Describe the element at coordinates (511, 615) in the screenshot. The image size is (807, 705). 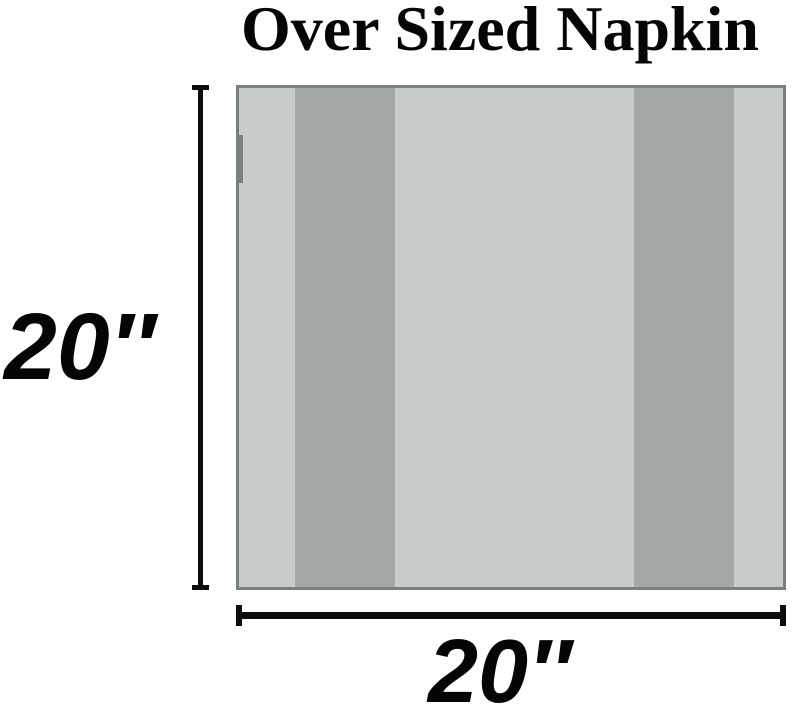
I see `width-dimension-line` at that location.